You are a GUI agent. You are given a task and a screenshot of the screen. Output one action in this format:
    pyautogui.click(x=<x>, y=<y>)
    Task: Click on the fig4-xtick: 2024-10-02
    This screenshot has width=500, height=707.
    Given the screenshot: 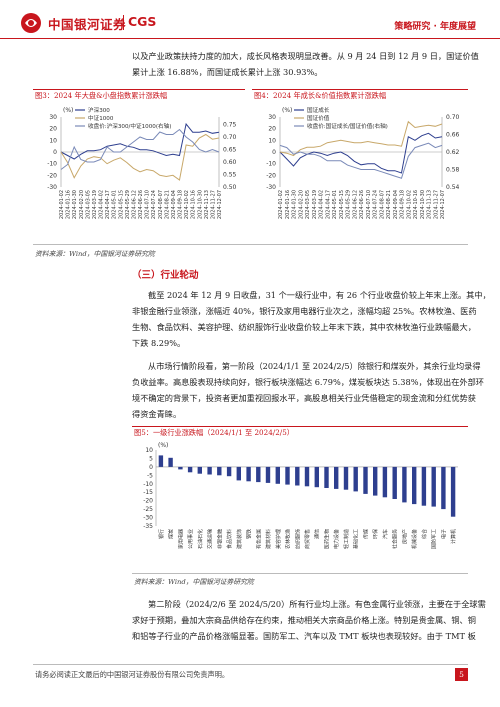 What is the action you would take?
    pyautogui.click(x=409, y=204)
    